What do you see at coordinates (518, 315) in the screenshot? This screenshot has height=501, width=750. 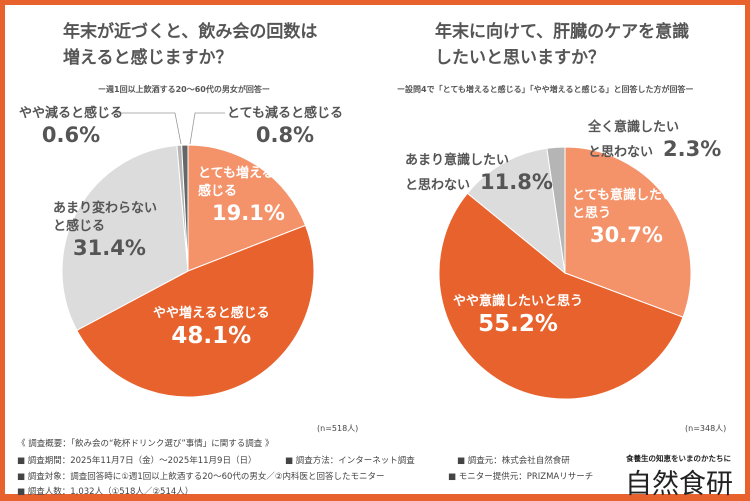 I see `label-somewhat-want: やや意識したいと思う 55.2%` at bounding box center [518, 315].